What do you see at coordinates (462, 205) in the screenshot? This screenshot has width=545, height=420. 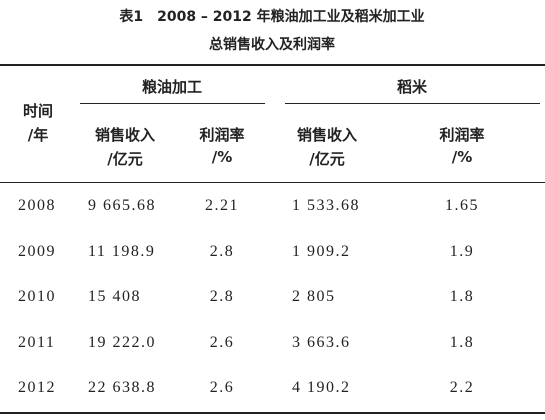 I see `value-cell: 1.65` at bounding box center [462, 205].